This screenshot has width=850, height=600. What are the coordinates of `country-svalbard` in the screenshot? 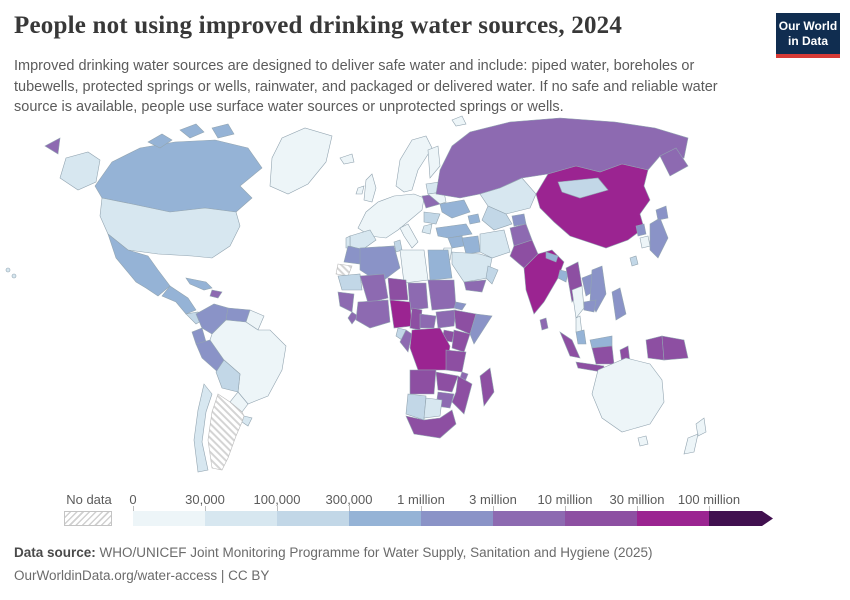 It's located at (459, 121).